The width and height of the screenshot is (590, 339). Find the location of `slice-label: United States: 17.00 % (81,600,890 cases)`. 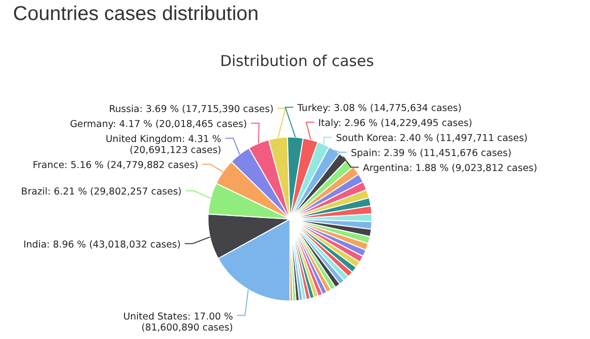

slice-label: United States: 17.00 % (81,600,890 cases) is located at coordinates (178, 322).